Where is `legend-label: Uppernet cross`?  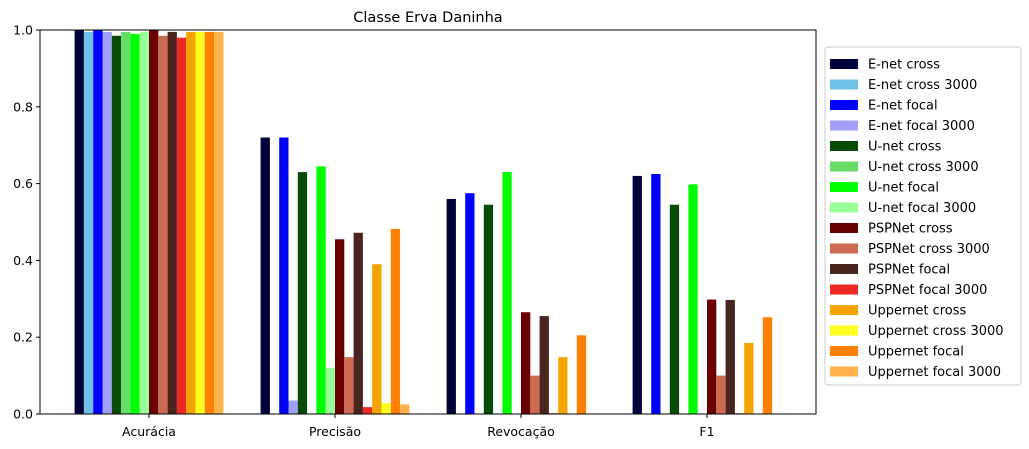 legend-label: Uppernet cross is located at coordinates (917, 311).